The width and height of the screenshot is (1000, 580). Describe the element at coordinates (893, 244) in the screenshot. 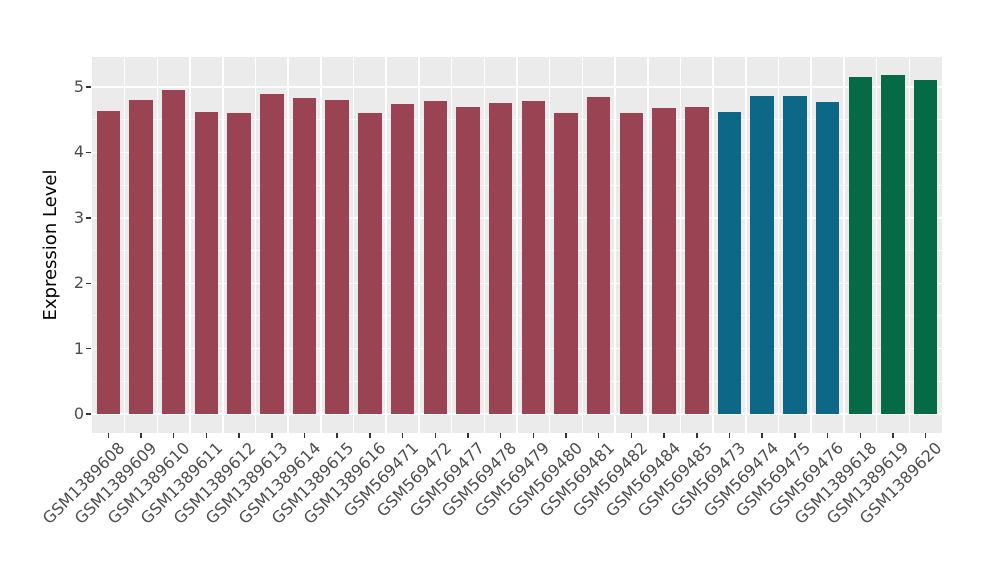

I see `bar-GSM1389619` at that location.